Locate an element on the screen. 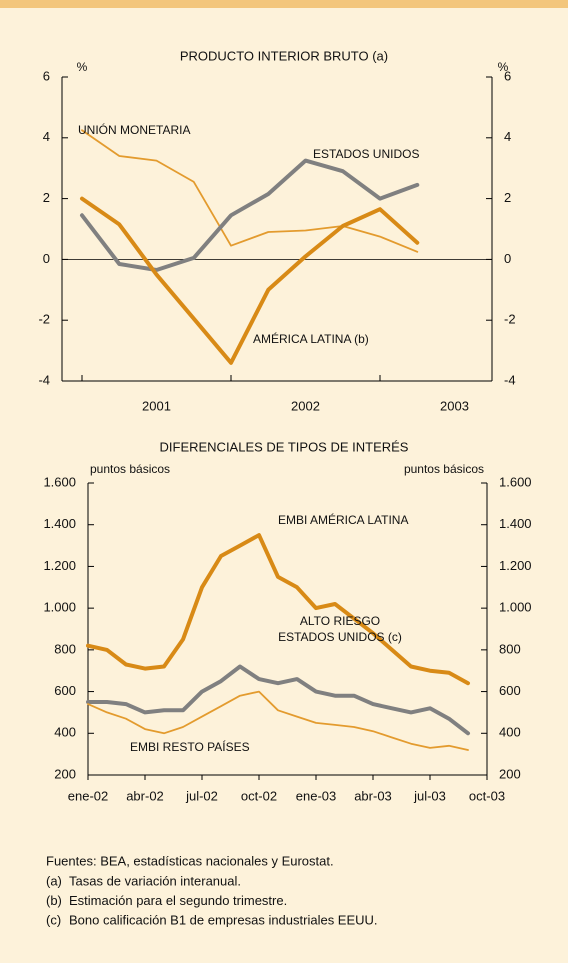 Image resolution: width=568 pixels, height=963 pixels. note-text: Tasas de variación interanual. is located at coordinates (155, 880).